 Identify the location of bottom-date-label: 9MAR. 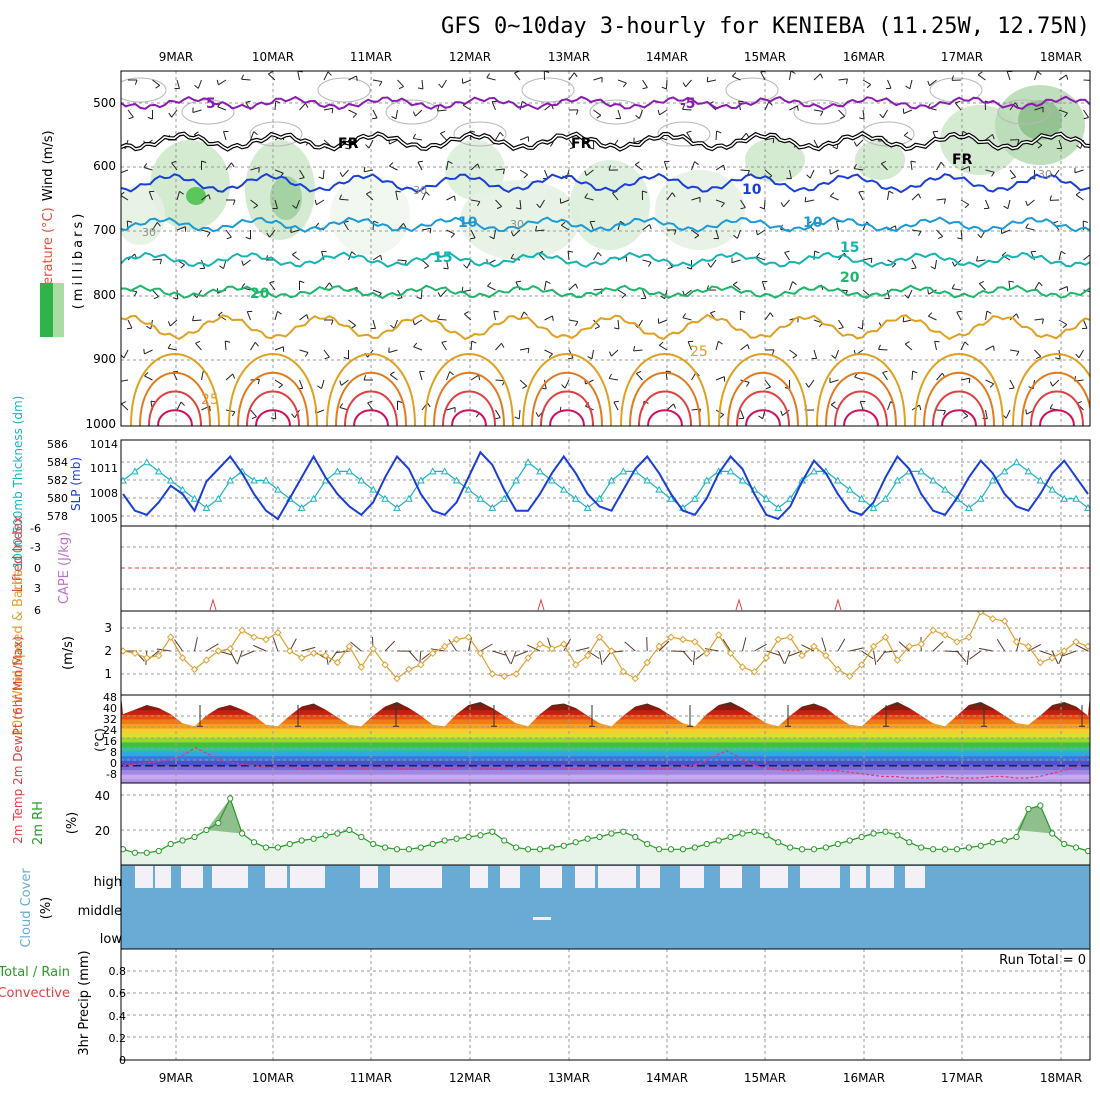
(176, 1078).